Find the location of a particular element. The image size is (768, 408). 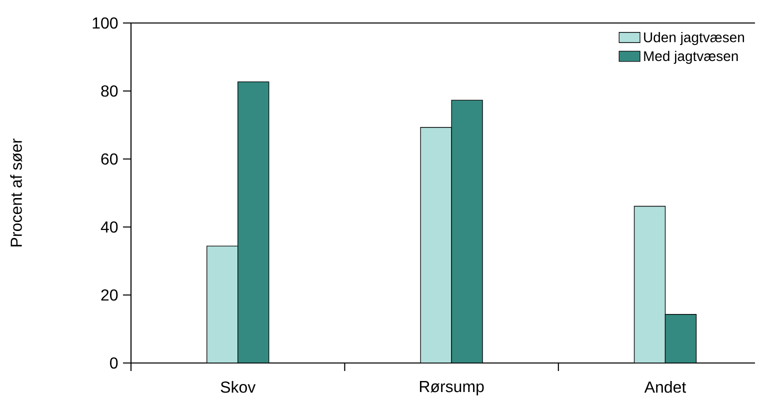

y-axis-title: Procent af søer is located at coordinates (16, 192).